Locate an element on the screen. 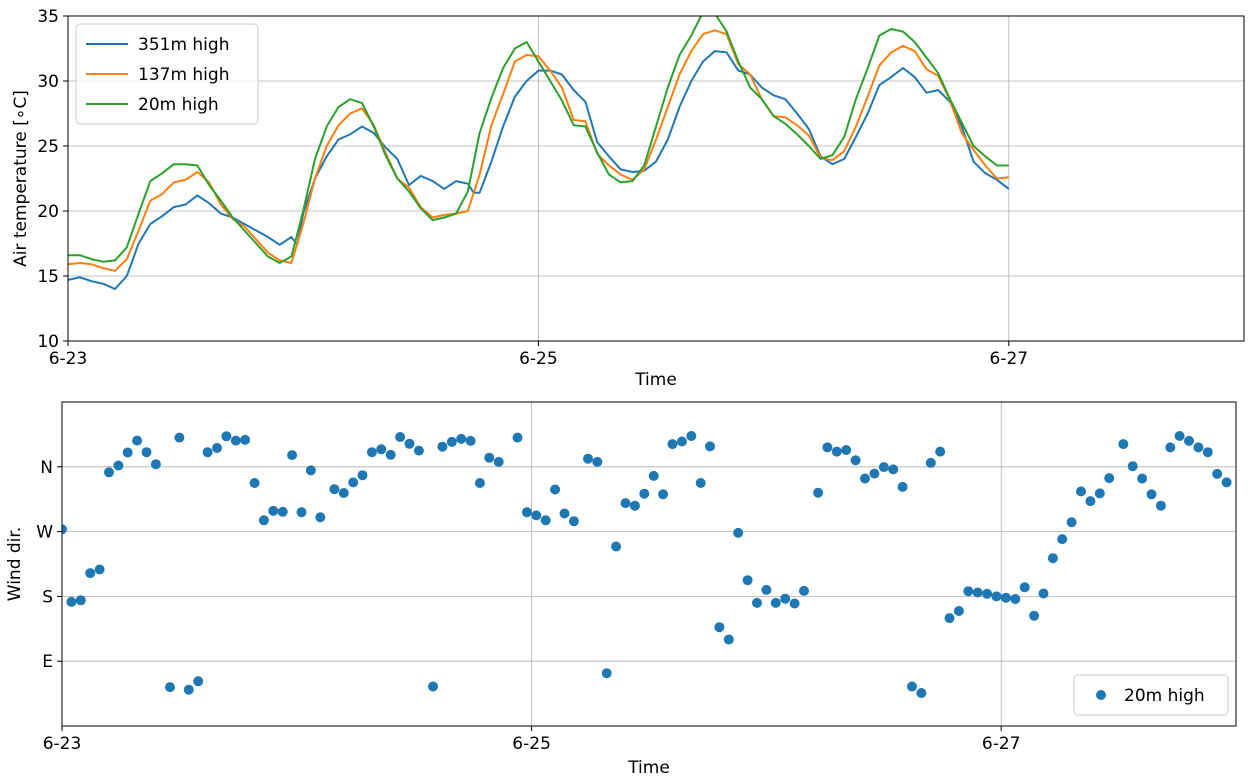 The width and height of the screenshot is (1251, 783). legend-label-351m: 351m high is located at coordinates (183, 45).